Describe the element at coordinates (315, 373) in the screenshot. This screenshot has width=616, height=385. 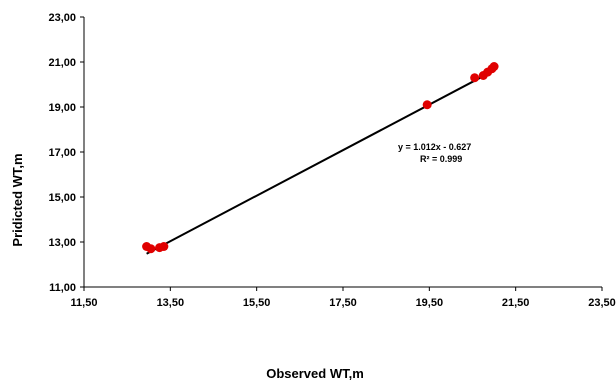
I see `x-axis-title: Observed WT,m` at that location.